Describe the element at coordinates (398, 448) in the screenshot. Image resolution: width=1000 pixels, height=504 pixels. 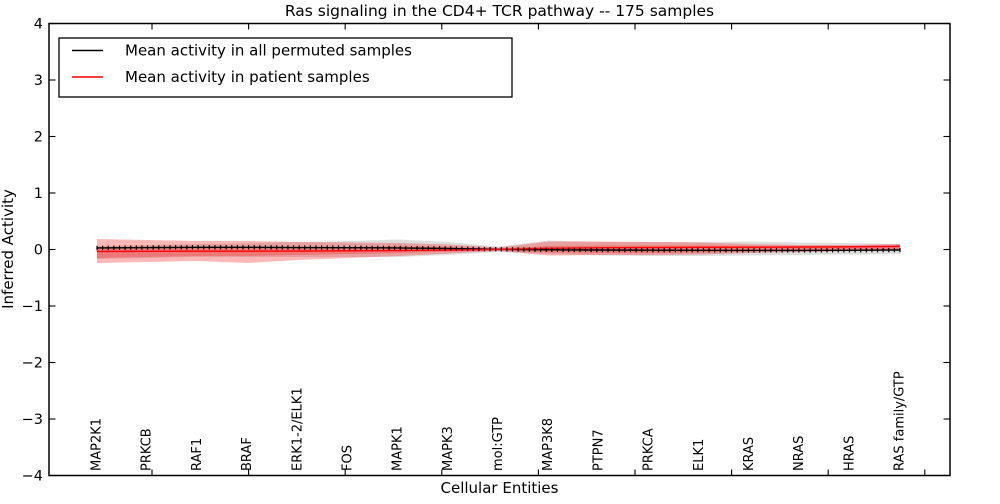
I see `entity-label: MAPK1` at that location.